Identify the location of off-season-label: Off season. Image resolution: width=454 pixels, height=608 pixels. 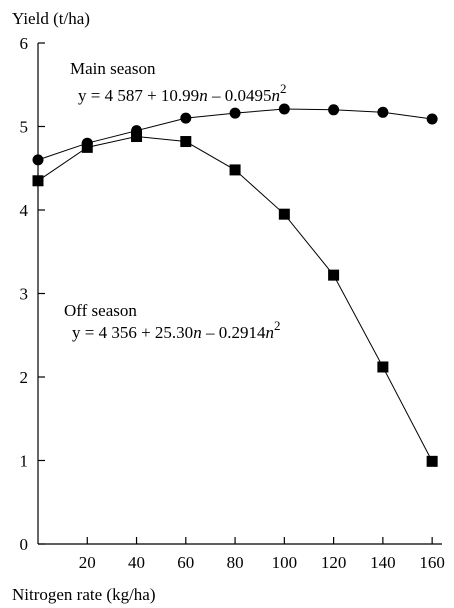
(100, 310).